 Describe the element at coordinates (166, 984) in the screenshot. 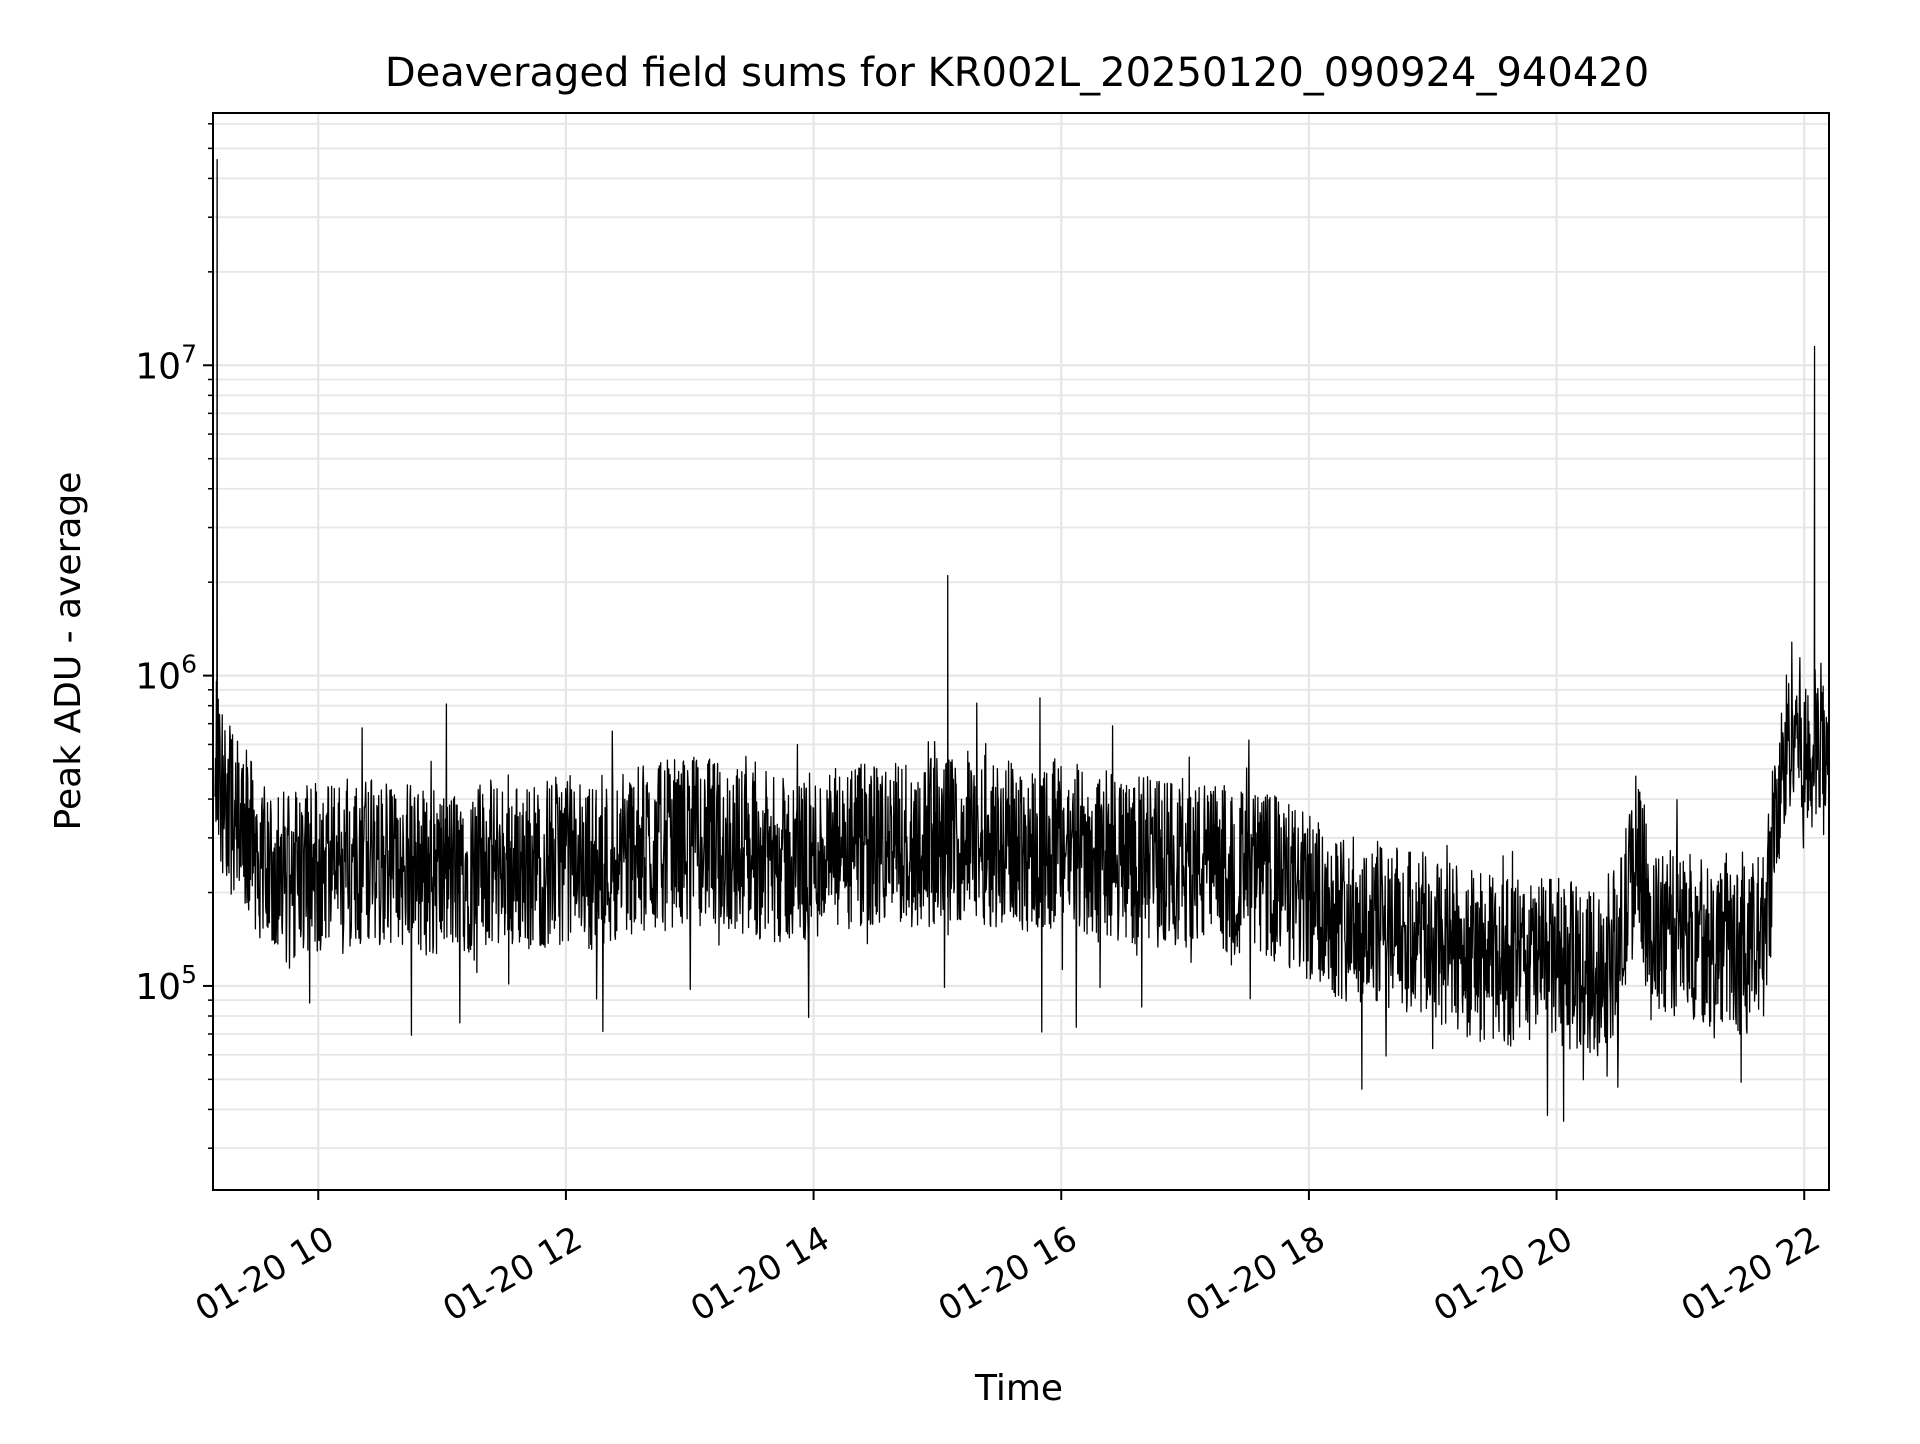

I see `y-tick-label: 10⁵` at that location.